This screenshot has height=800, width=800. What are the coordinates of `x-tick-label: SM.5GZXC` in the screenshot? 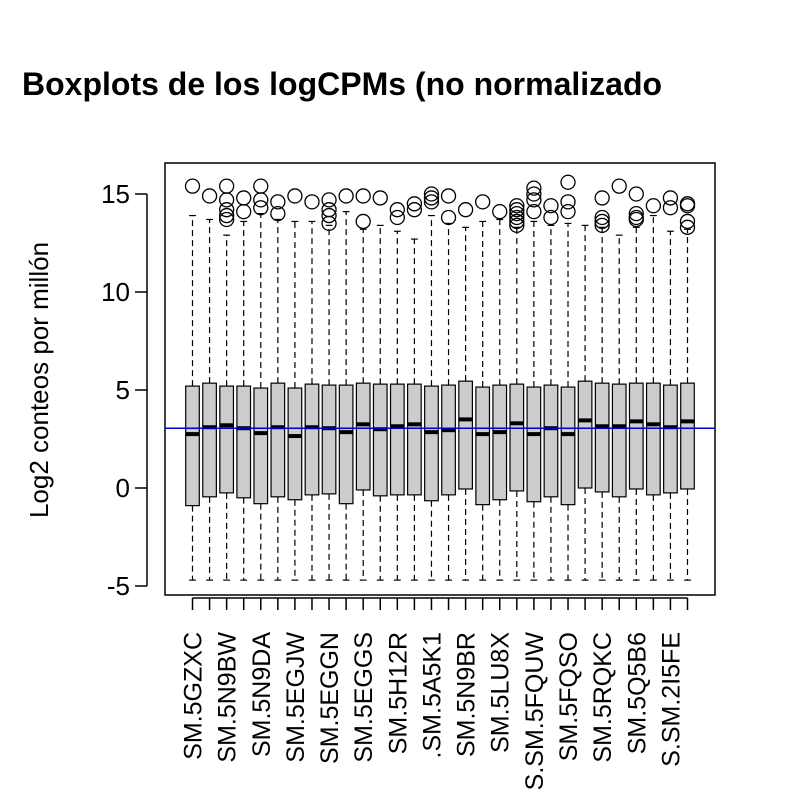 It's located at (194, 696).